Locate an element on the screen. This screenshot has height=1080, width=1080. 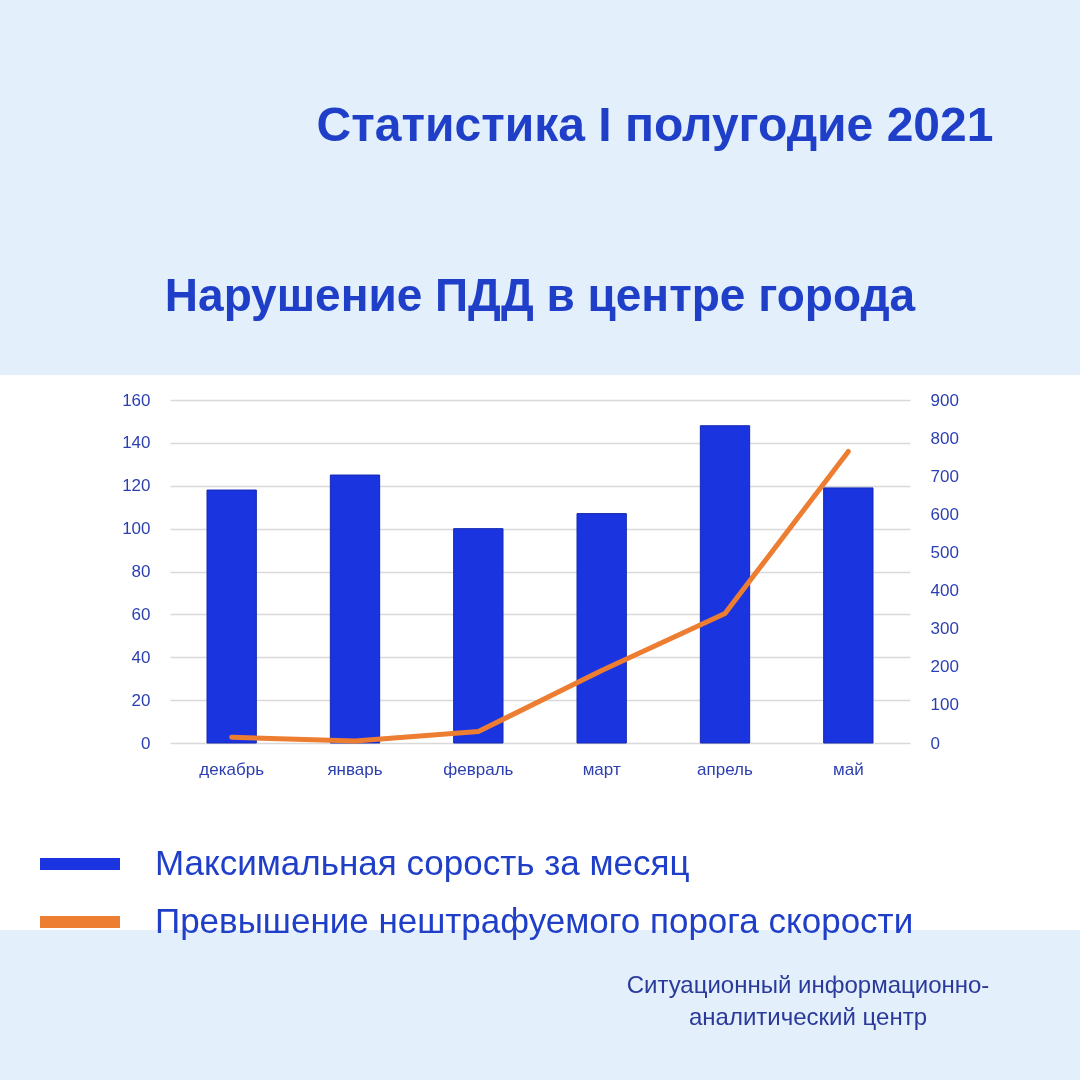
y2-tick-label: 0 is located at coordinates (935, 743).